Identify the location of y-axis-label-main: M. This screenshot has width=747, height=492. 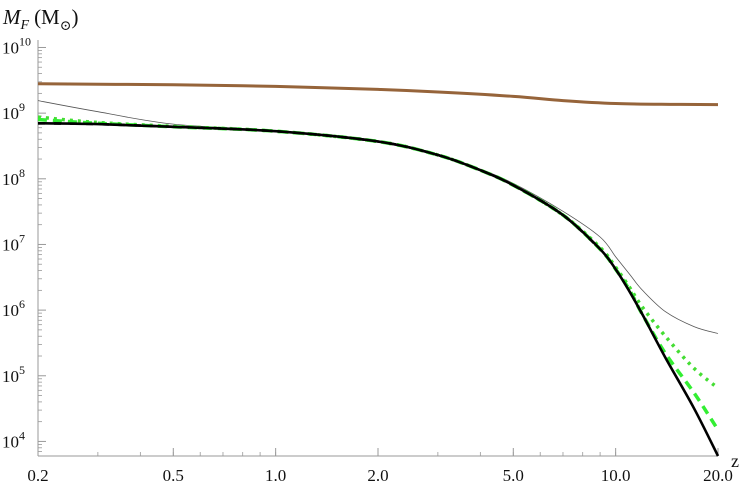
(12, 17).